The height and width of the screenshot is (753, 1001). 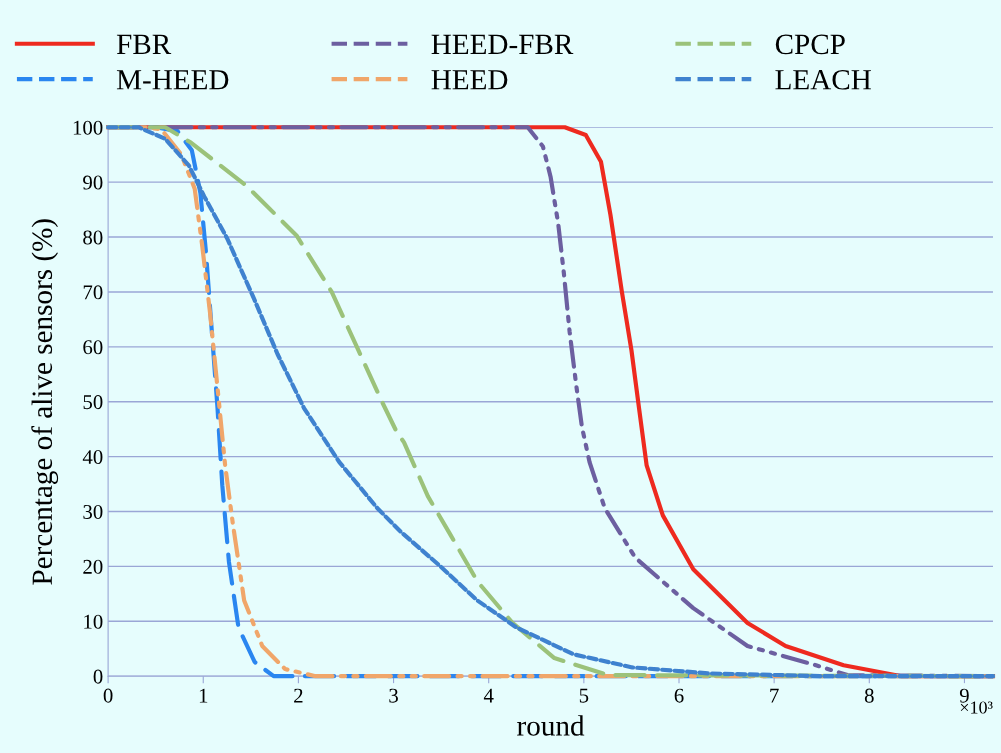 I want to click on legend-label: HEED, so click(x=469, y=80).